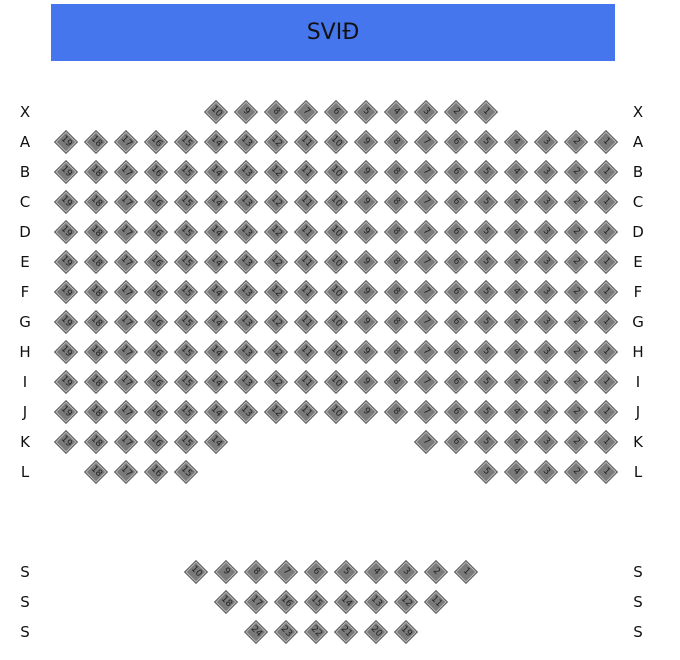  Describe the element at coordinates (256, 602) in the screenshot. I see `seat-S-17: 17` at that location.